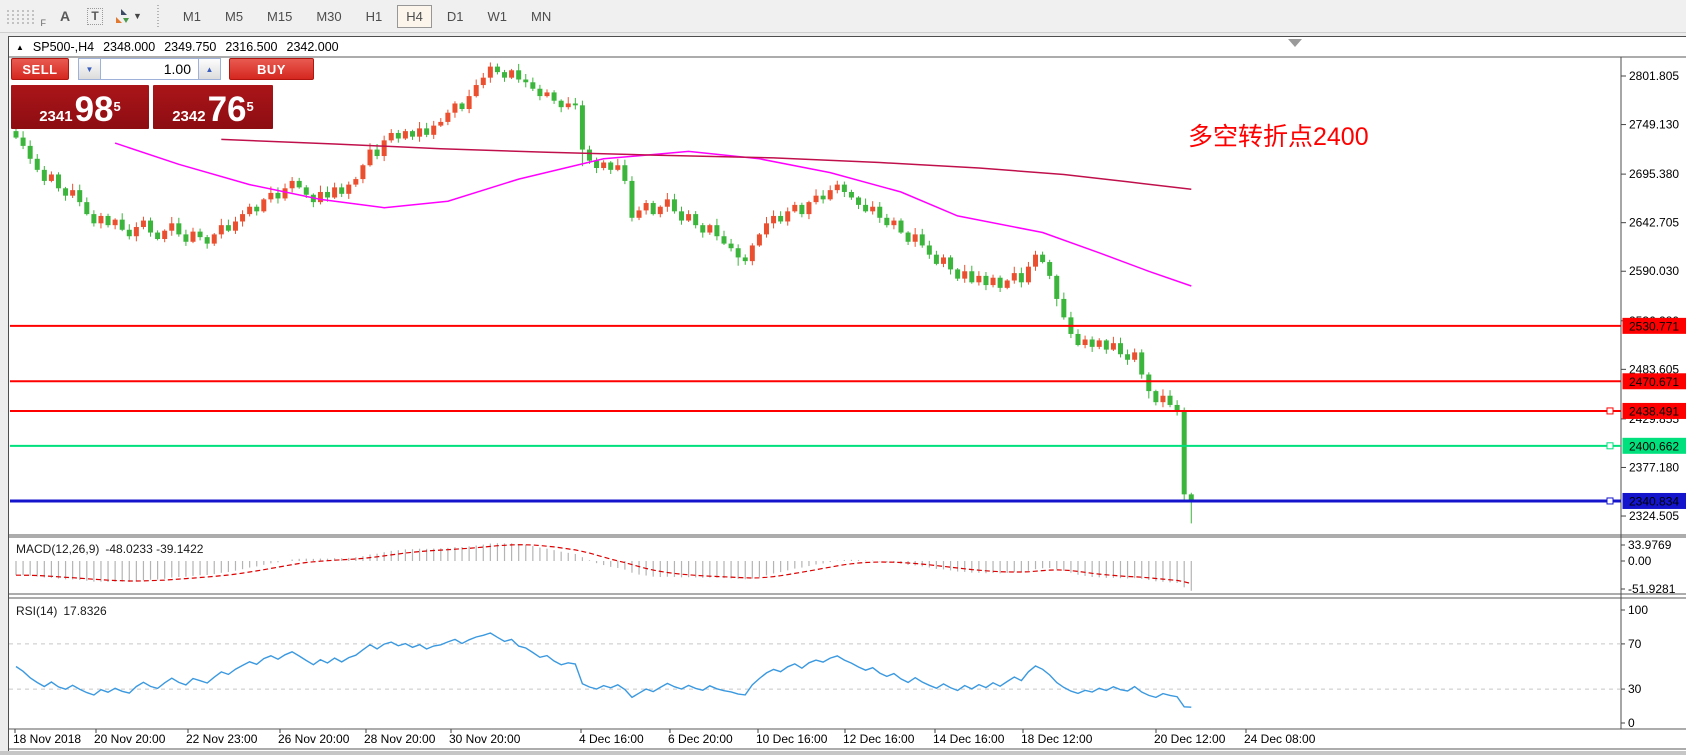 This screenshot has height=755, width=1686. Describe the element at coordinates (1057, 739) in the screenshot. I see `time-axis-label: 18 Dec 12:00` at that location.